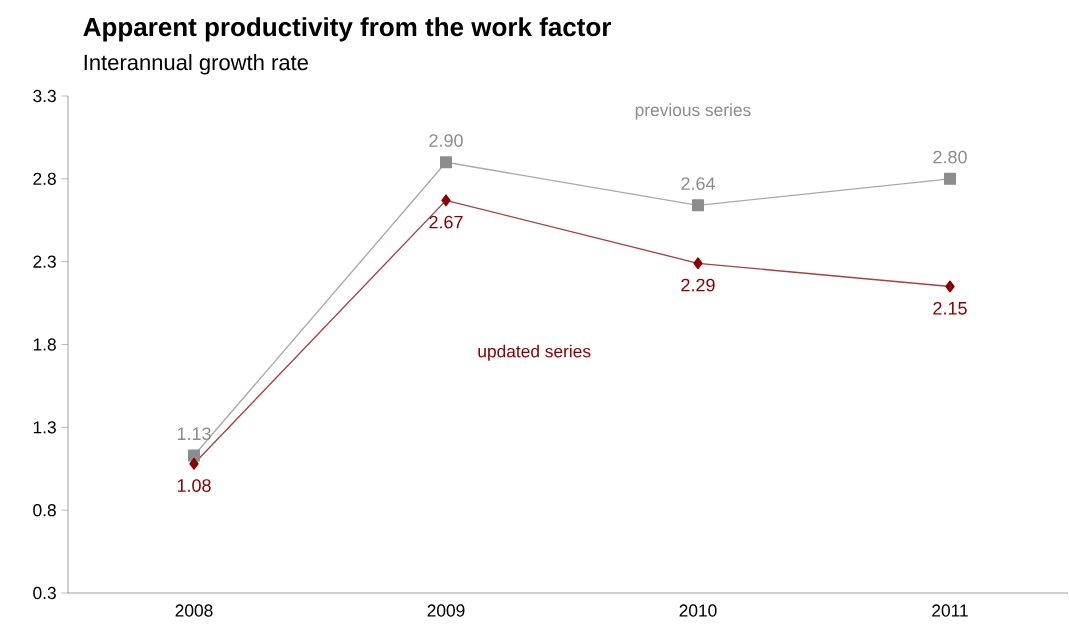  Describe the element at coordinates (196, 64) in the screenshot. I see `chart-subtitle: Interannual growth rate` at that location.